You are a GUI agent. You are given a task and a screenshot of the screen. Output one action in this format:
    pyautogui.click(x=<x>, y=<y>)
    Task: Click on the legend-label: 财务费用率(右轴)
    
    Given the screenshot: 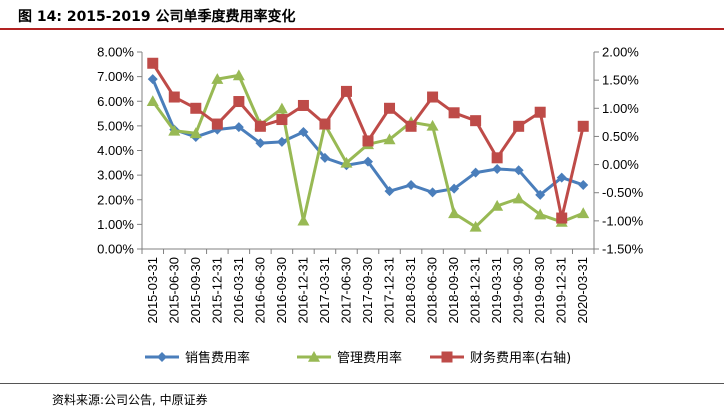 What is the action you would take?
    pyautogui.click(x=520, y=358)
    